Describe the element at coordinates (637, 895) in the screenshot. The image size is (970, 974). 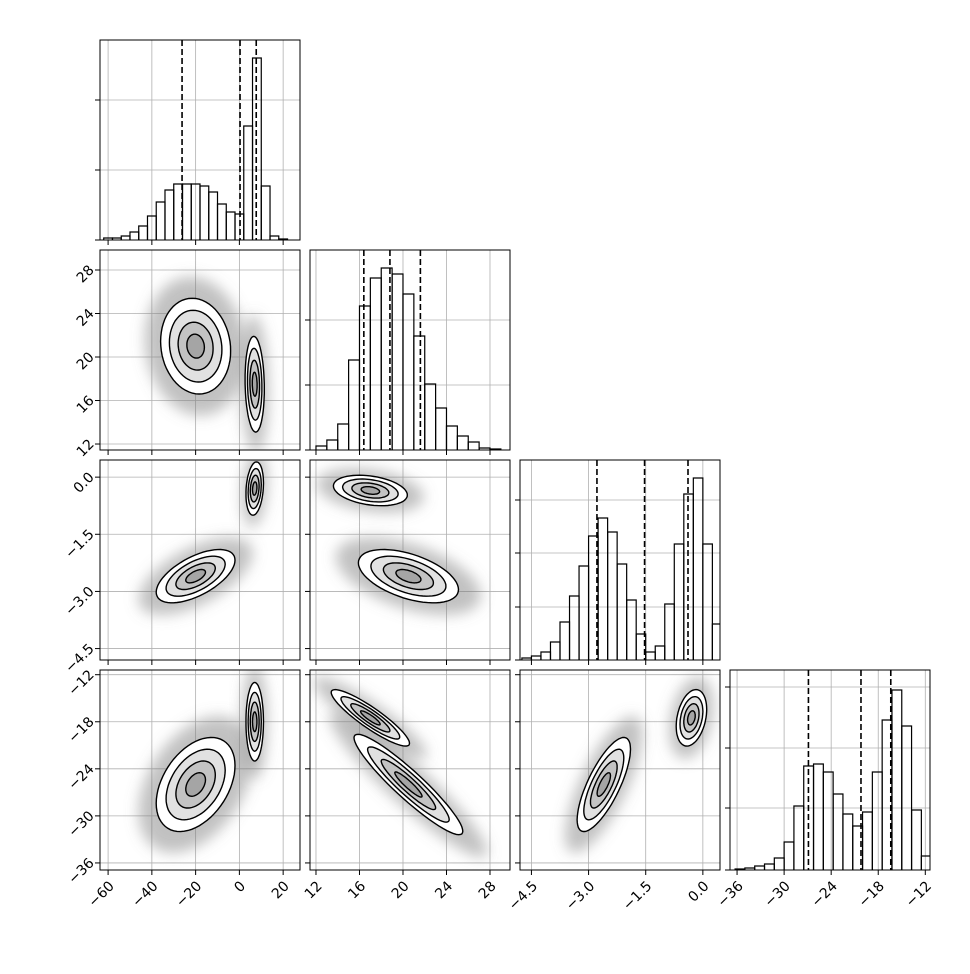
I see `x-tick-label: −1.5` at that location.